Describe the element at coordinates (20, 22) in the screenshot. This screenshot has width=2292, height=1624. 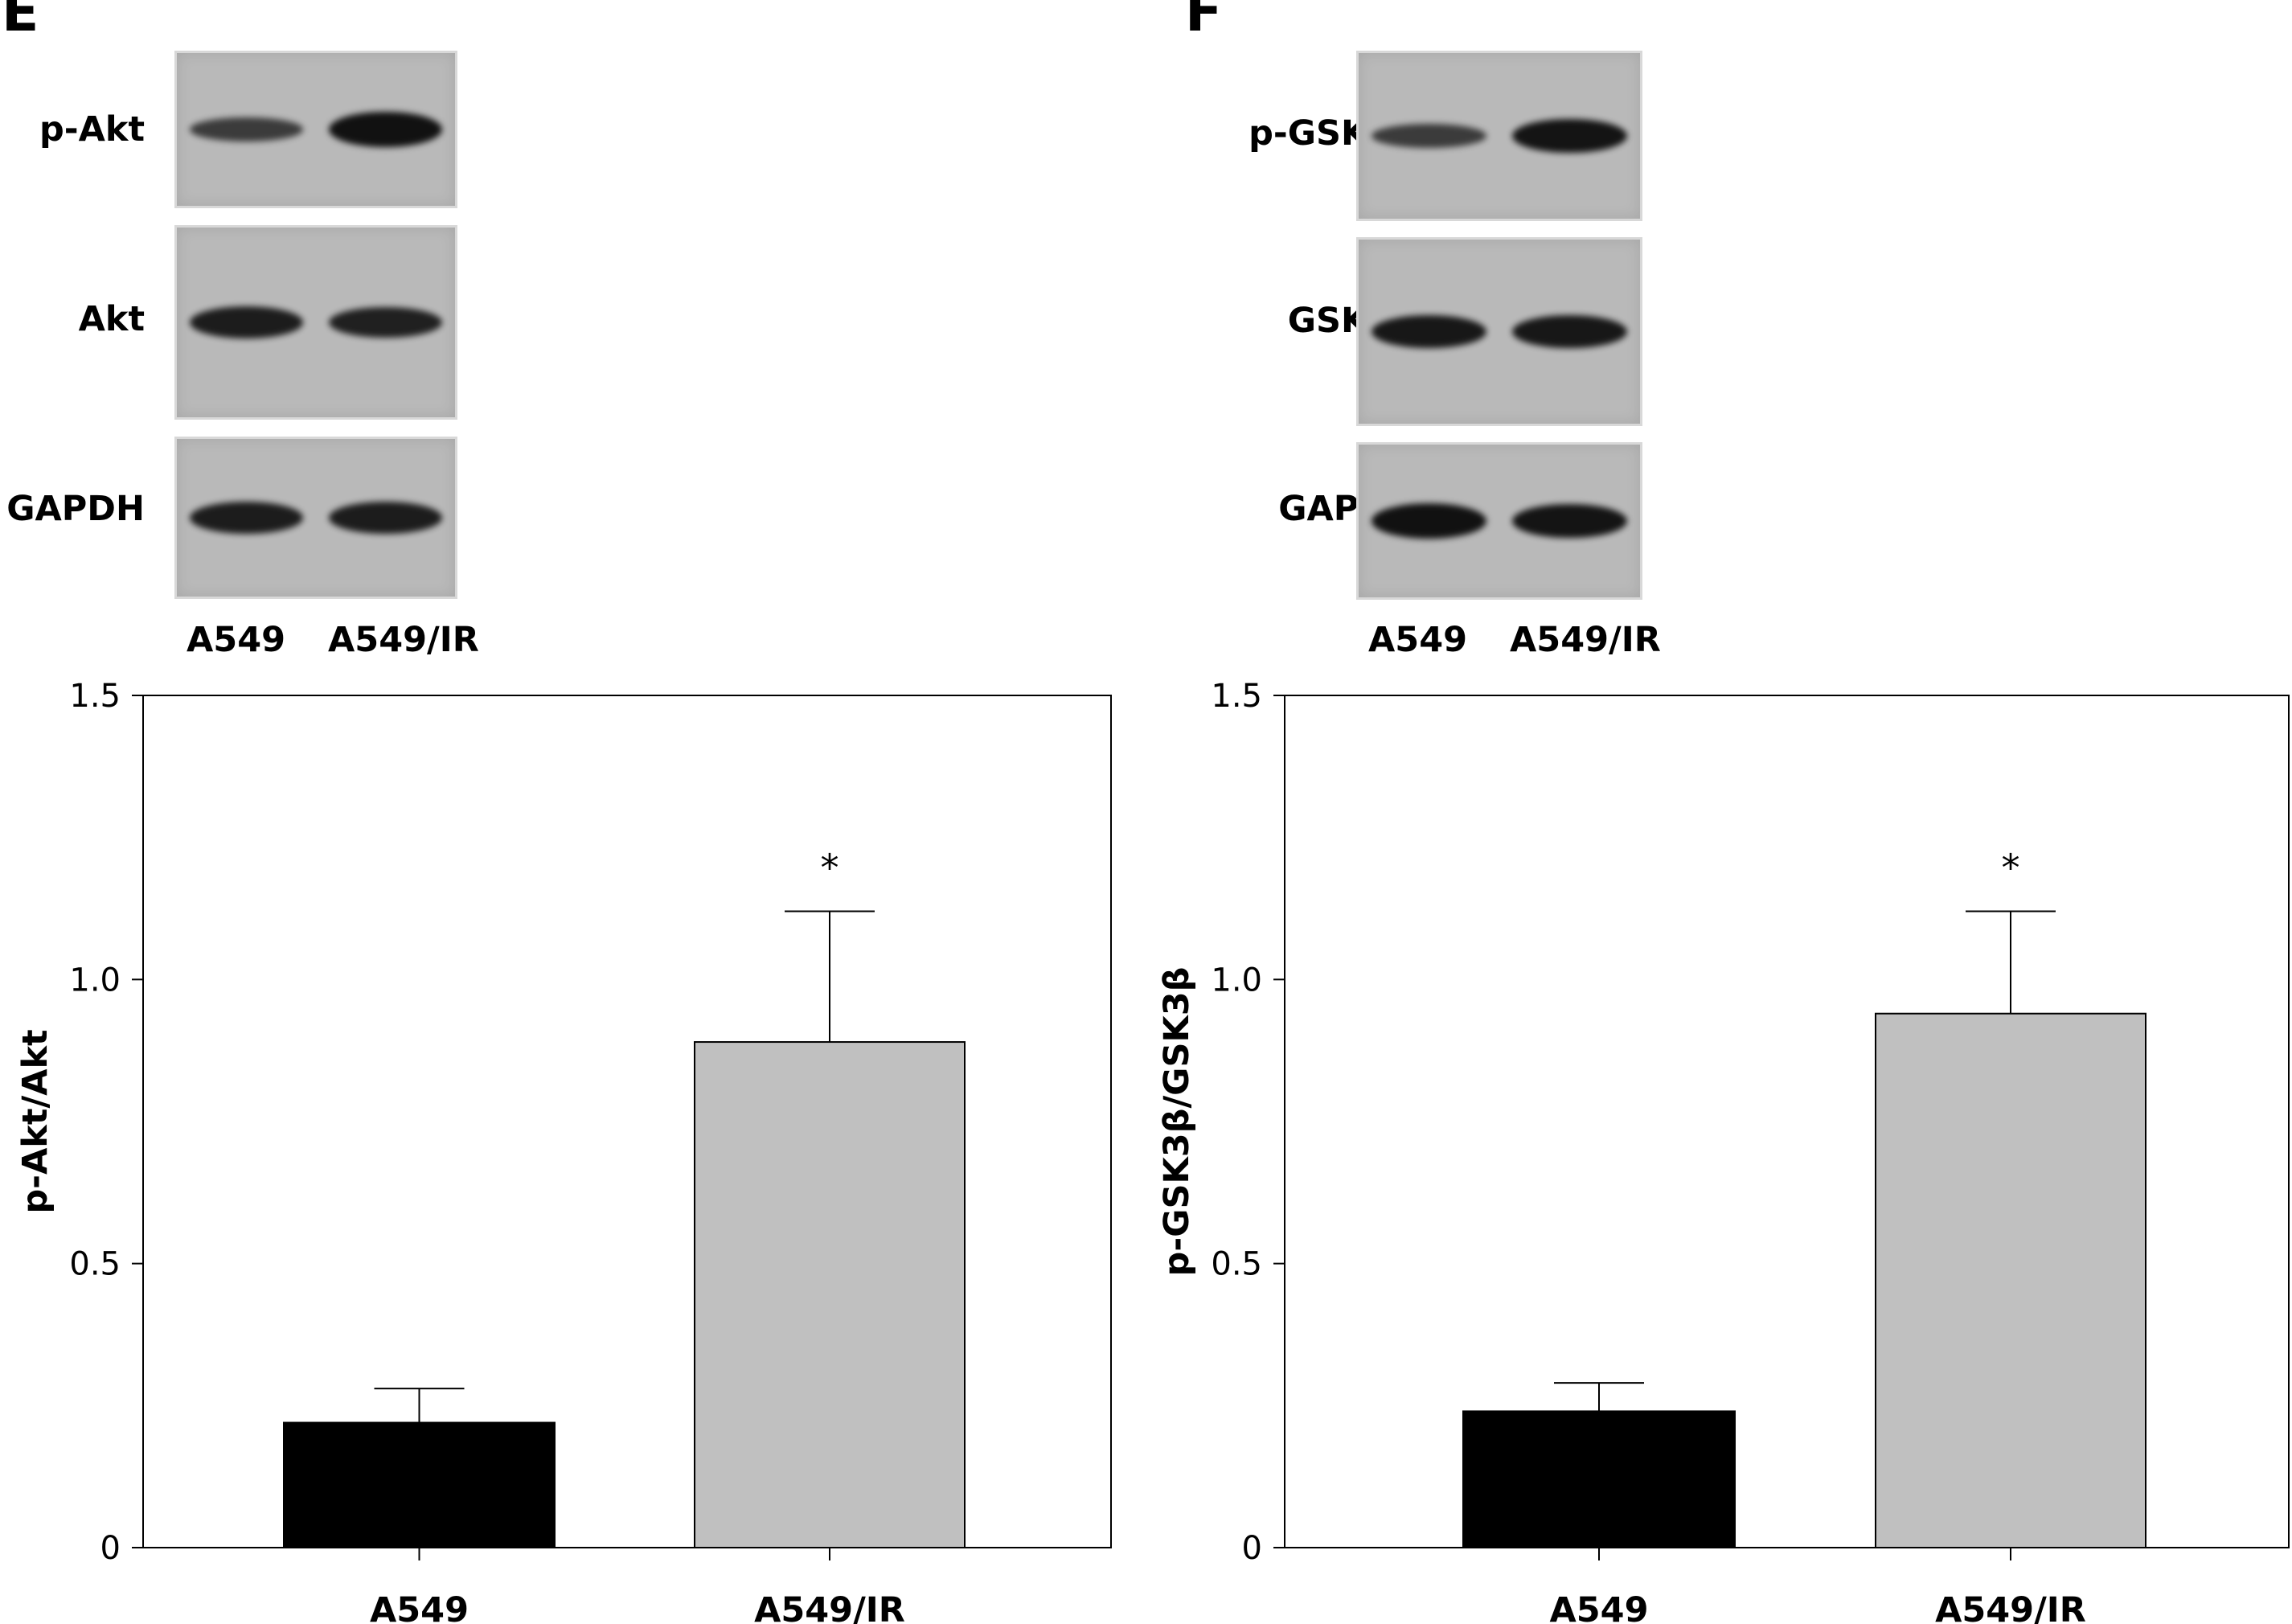
I see `panel-letter: E` at that location.